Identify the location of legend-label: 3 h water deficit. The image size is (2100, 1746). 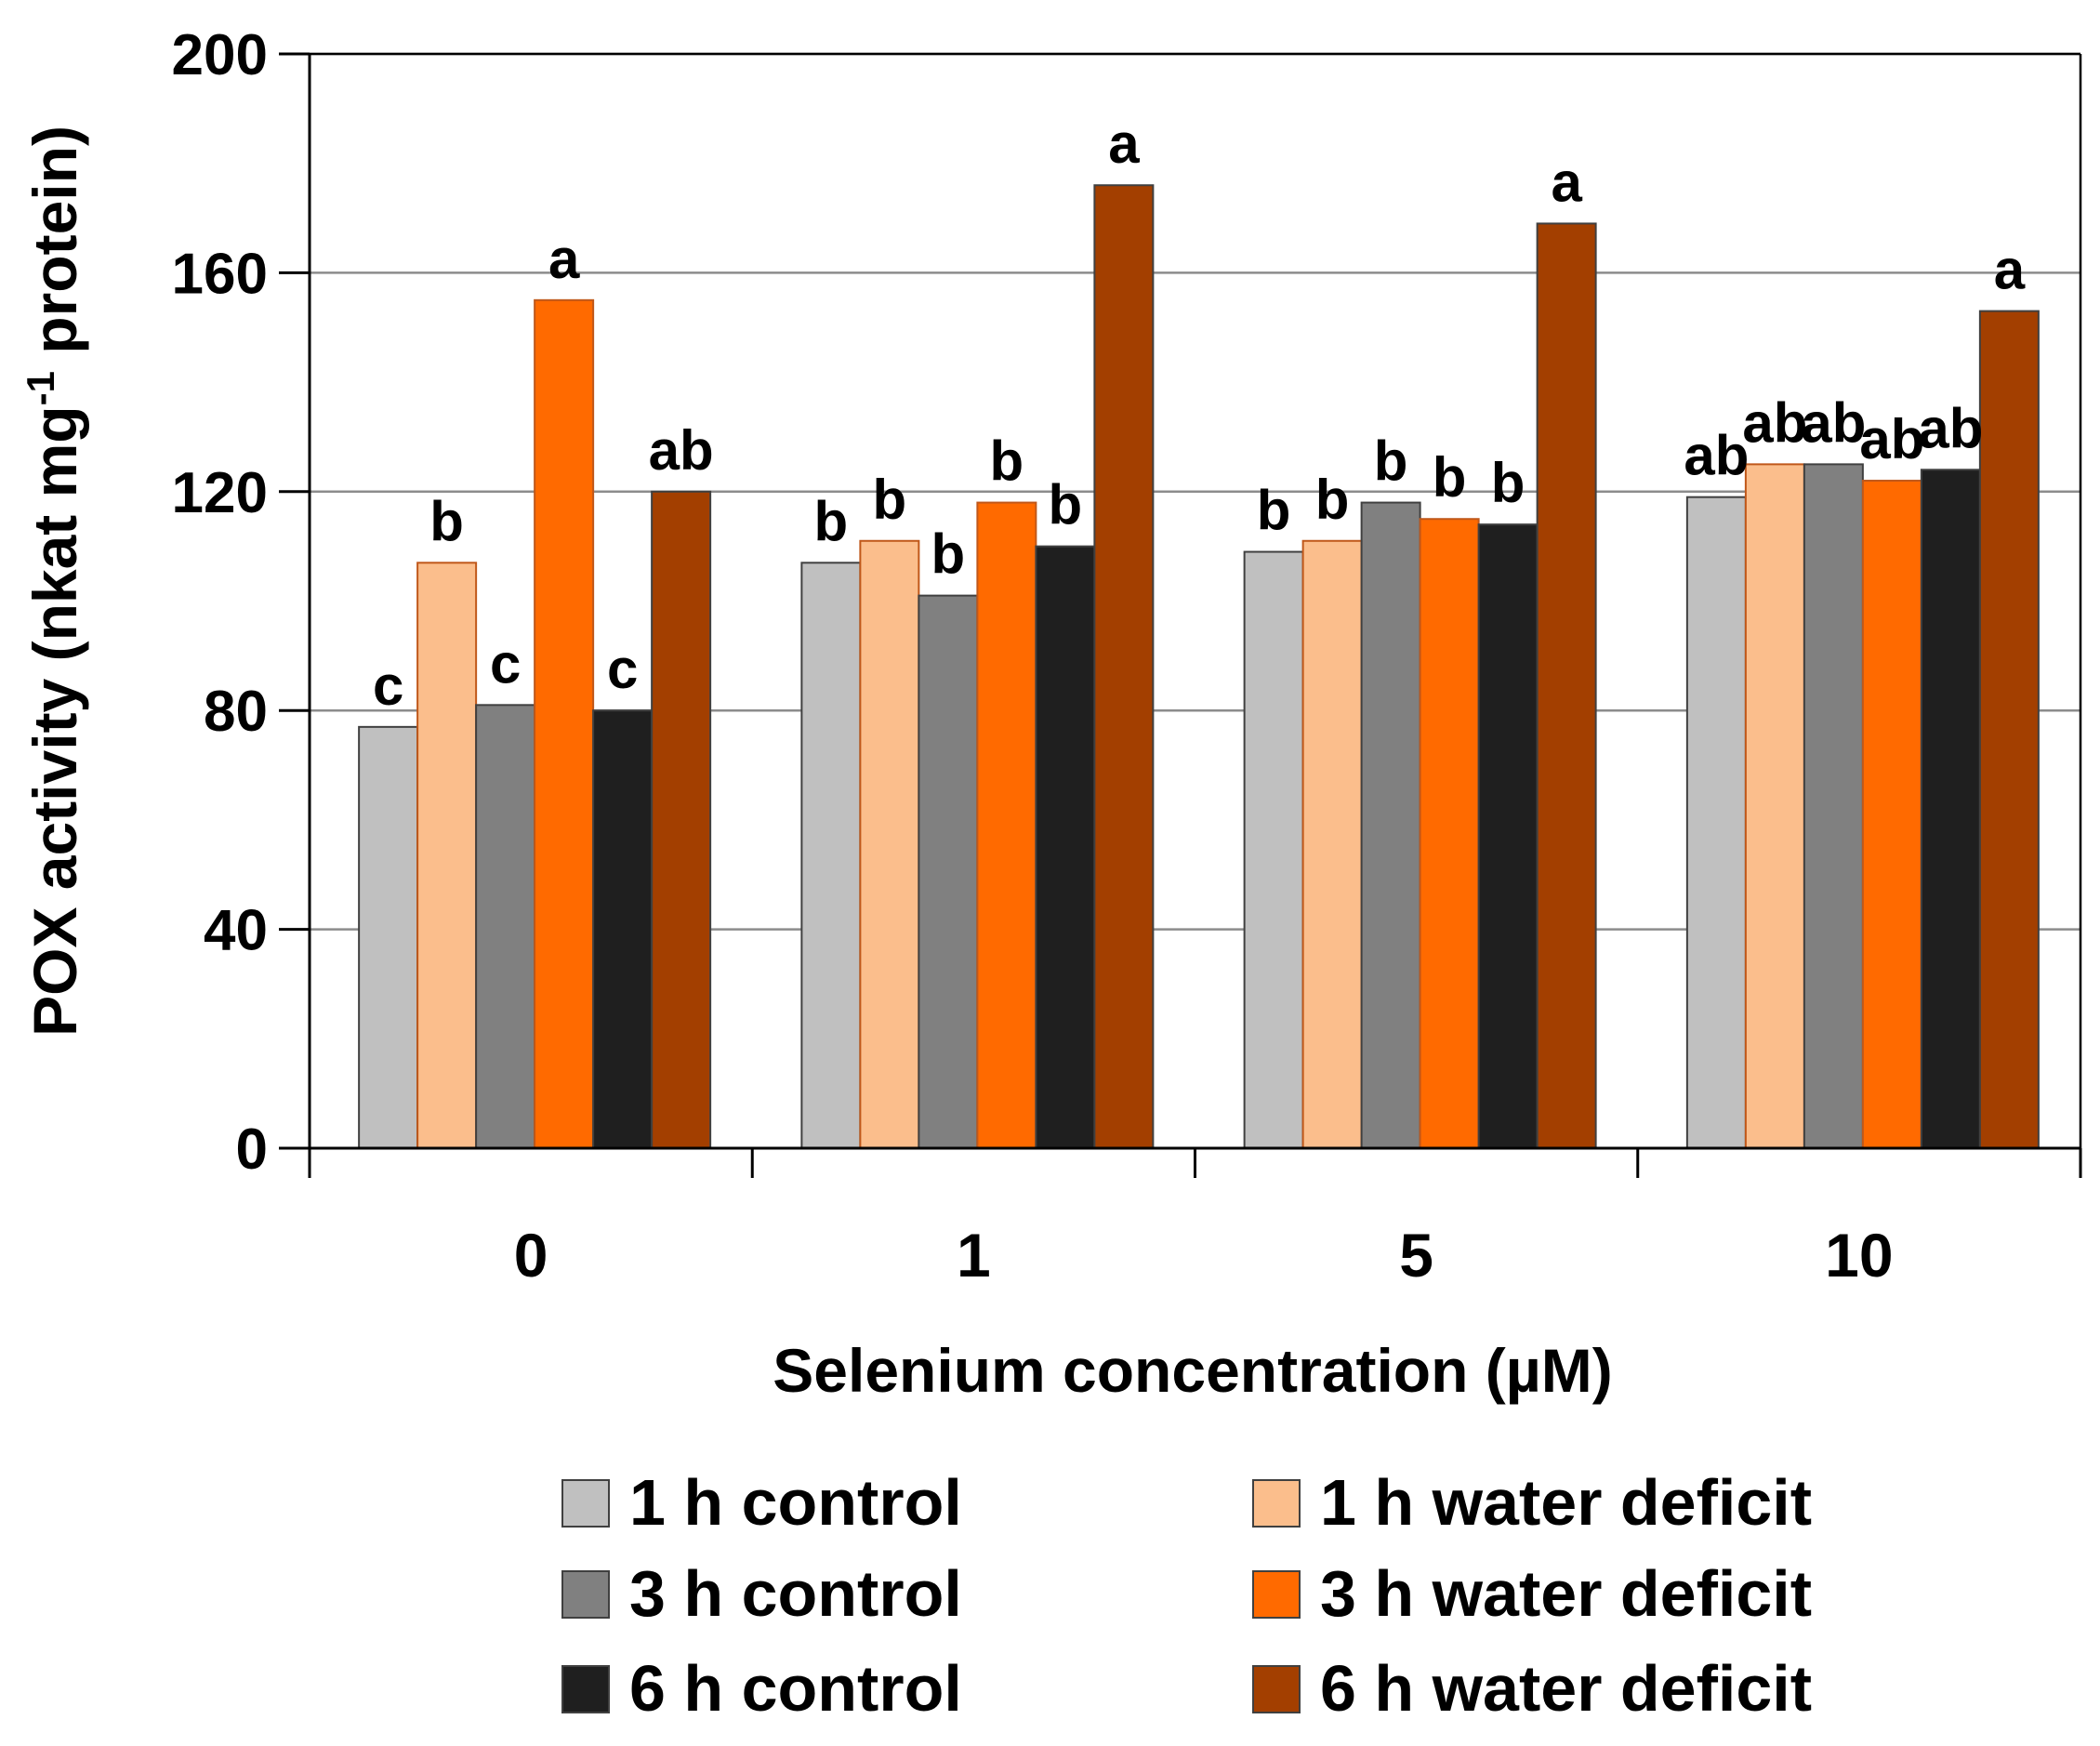
(1566, 1593).